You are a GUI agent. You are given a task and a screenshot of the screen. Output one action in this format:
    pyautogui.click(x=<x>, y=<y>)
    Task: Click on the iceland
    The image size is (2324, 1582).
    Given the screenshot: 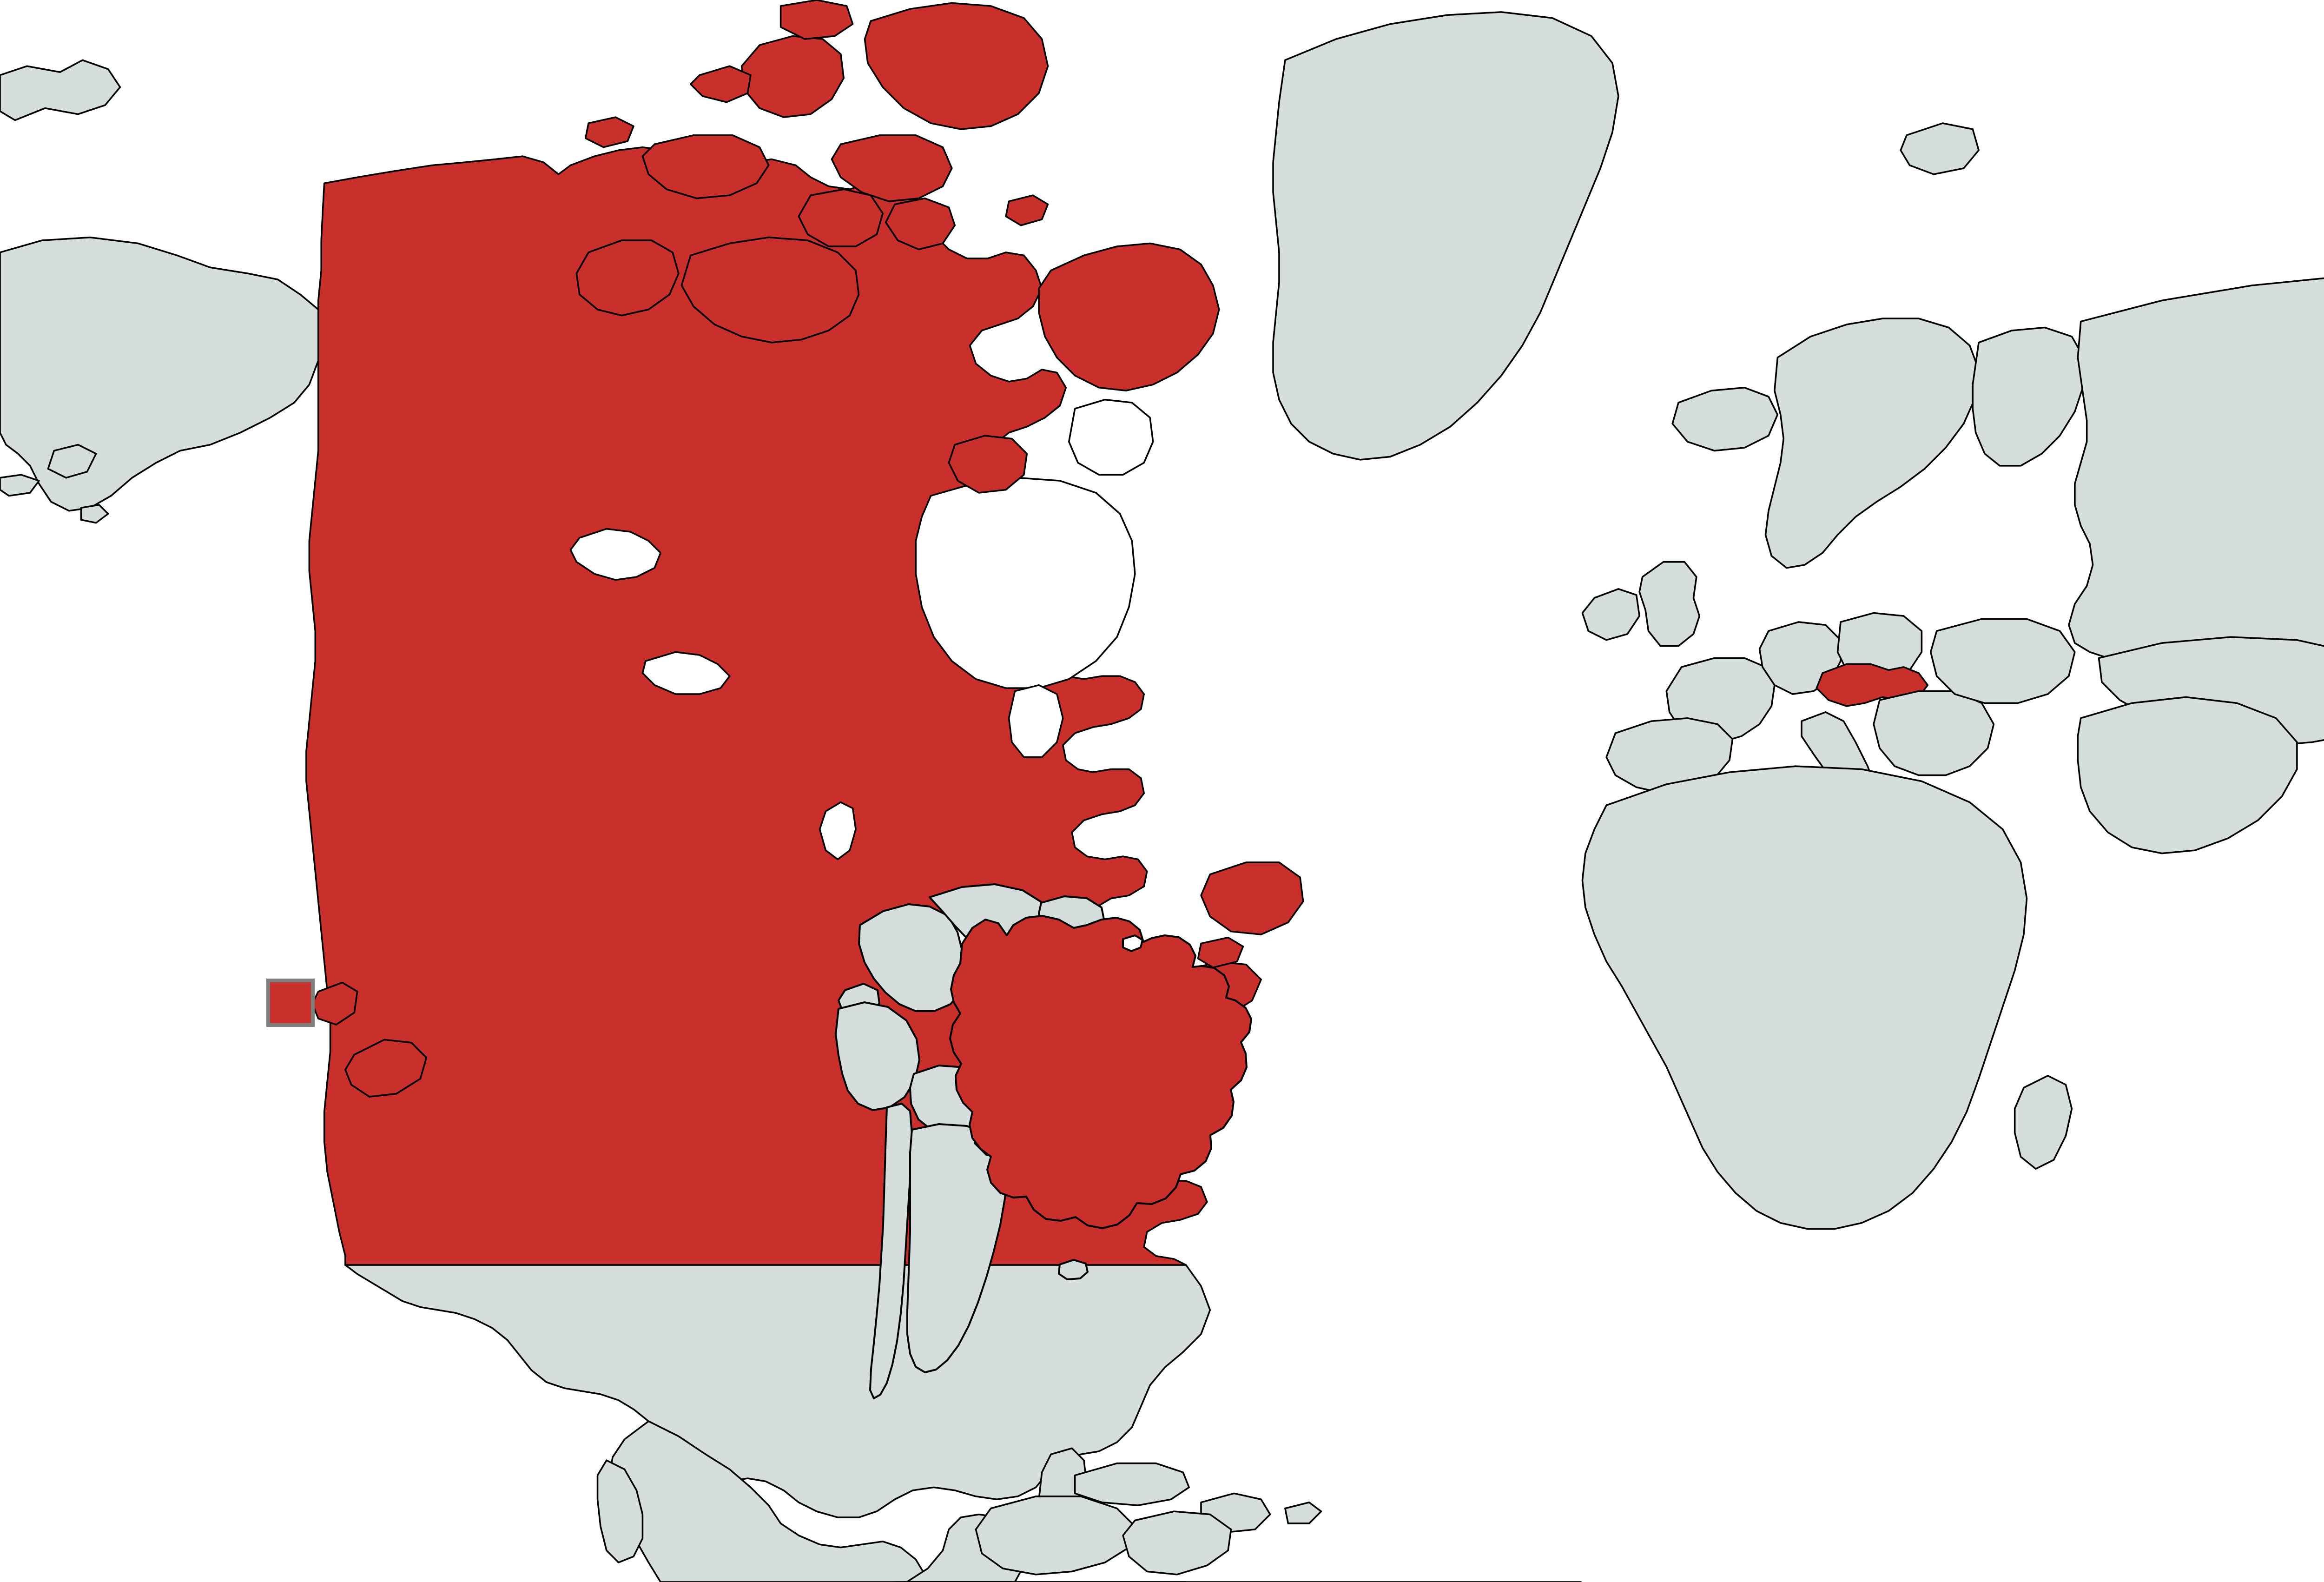 What is the action you would take?
    pyautogui.click(x=1725, y=420)
    